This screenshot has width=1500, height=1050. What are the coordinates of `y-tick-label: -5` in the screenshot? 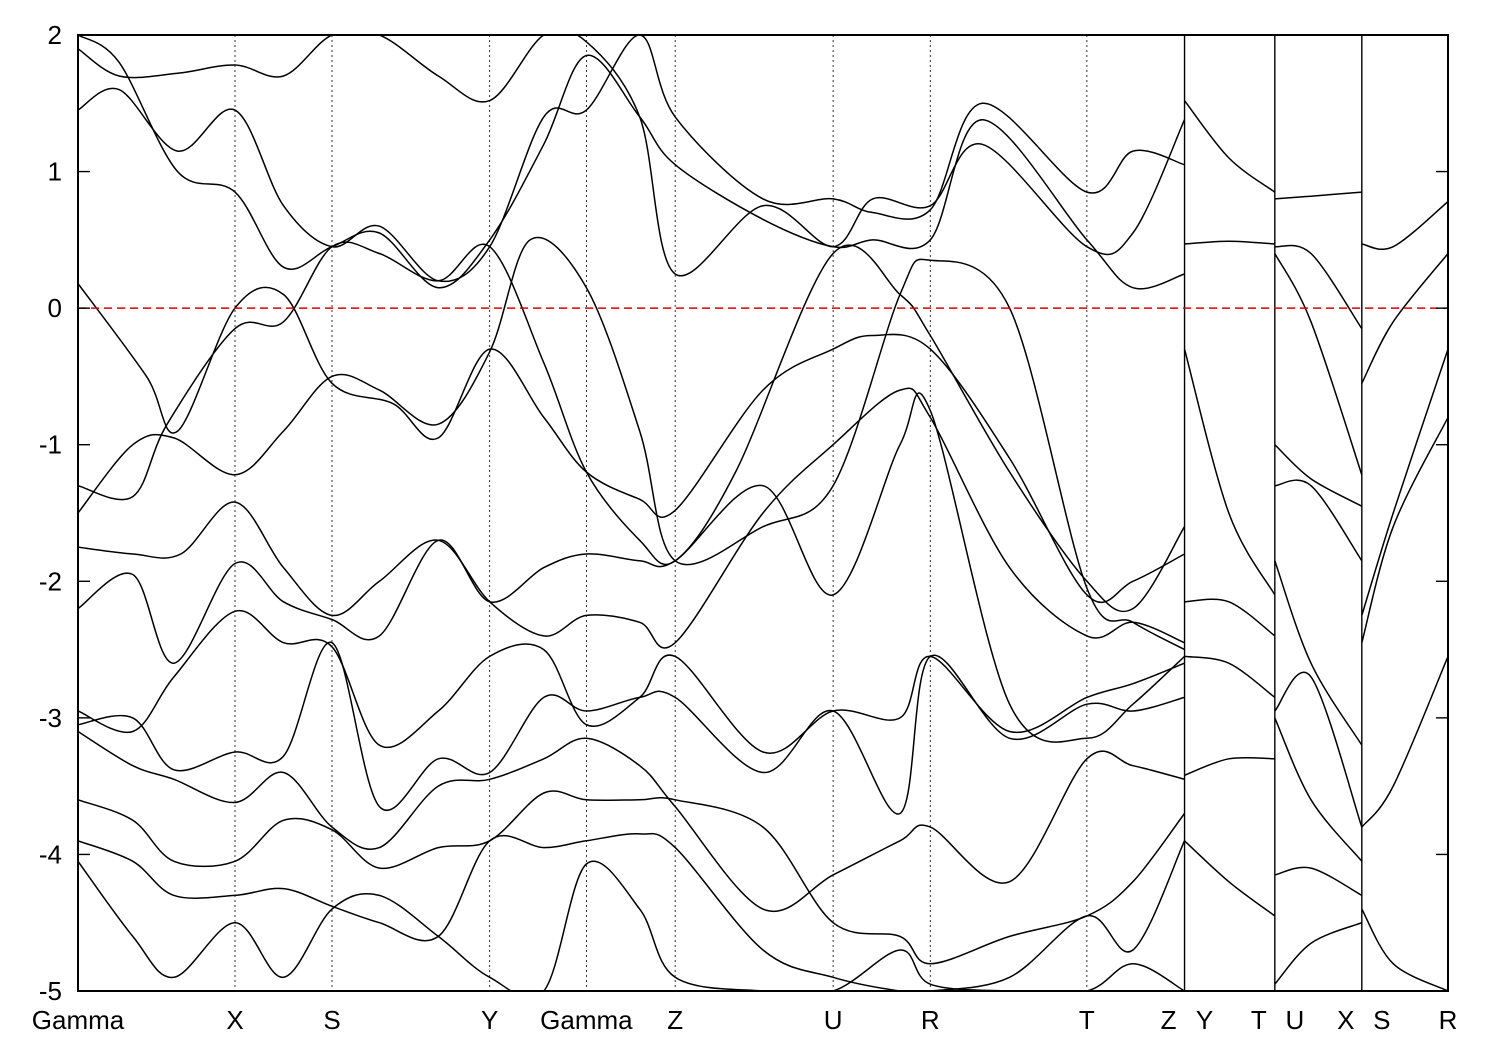 It's located at (50, 991).